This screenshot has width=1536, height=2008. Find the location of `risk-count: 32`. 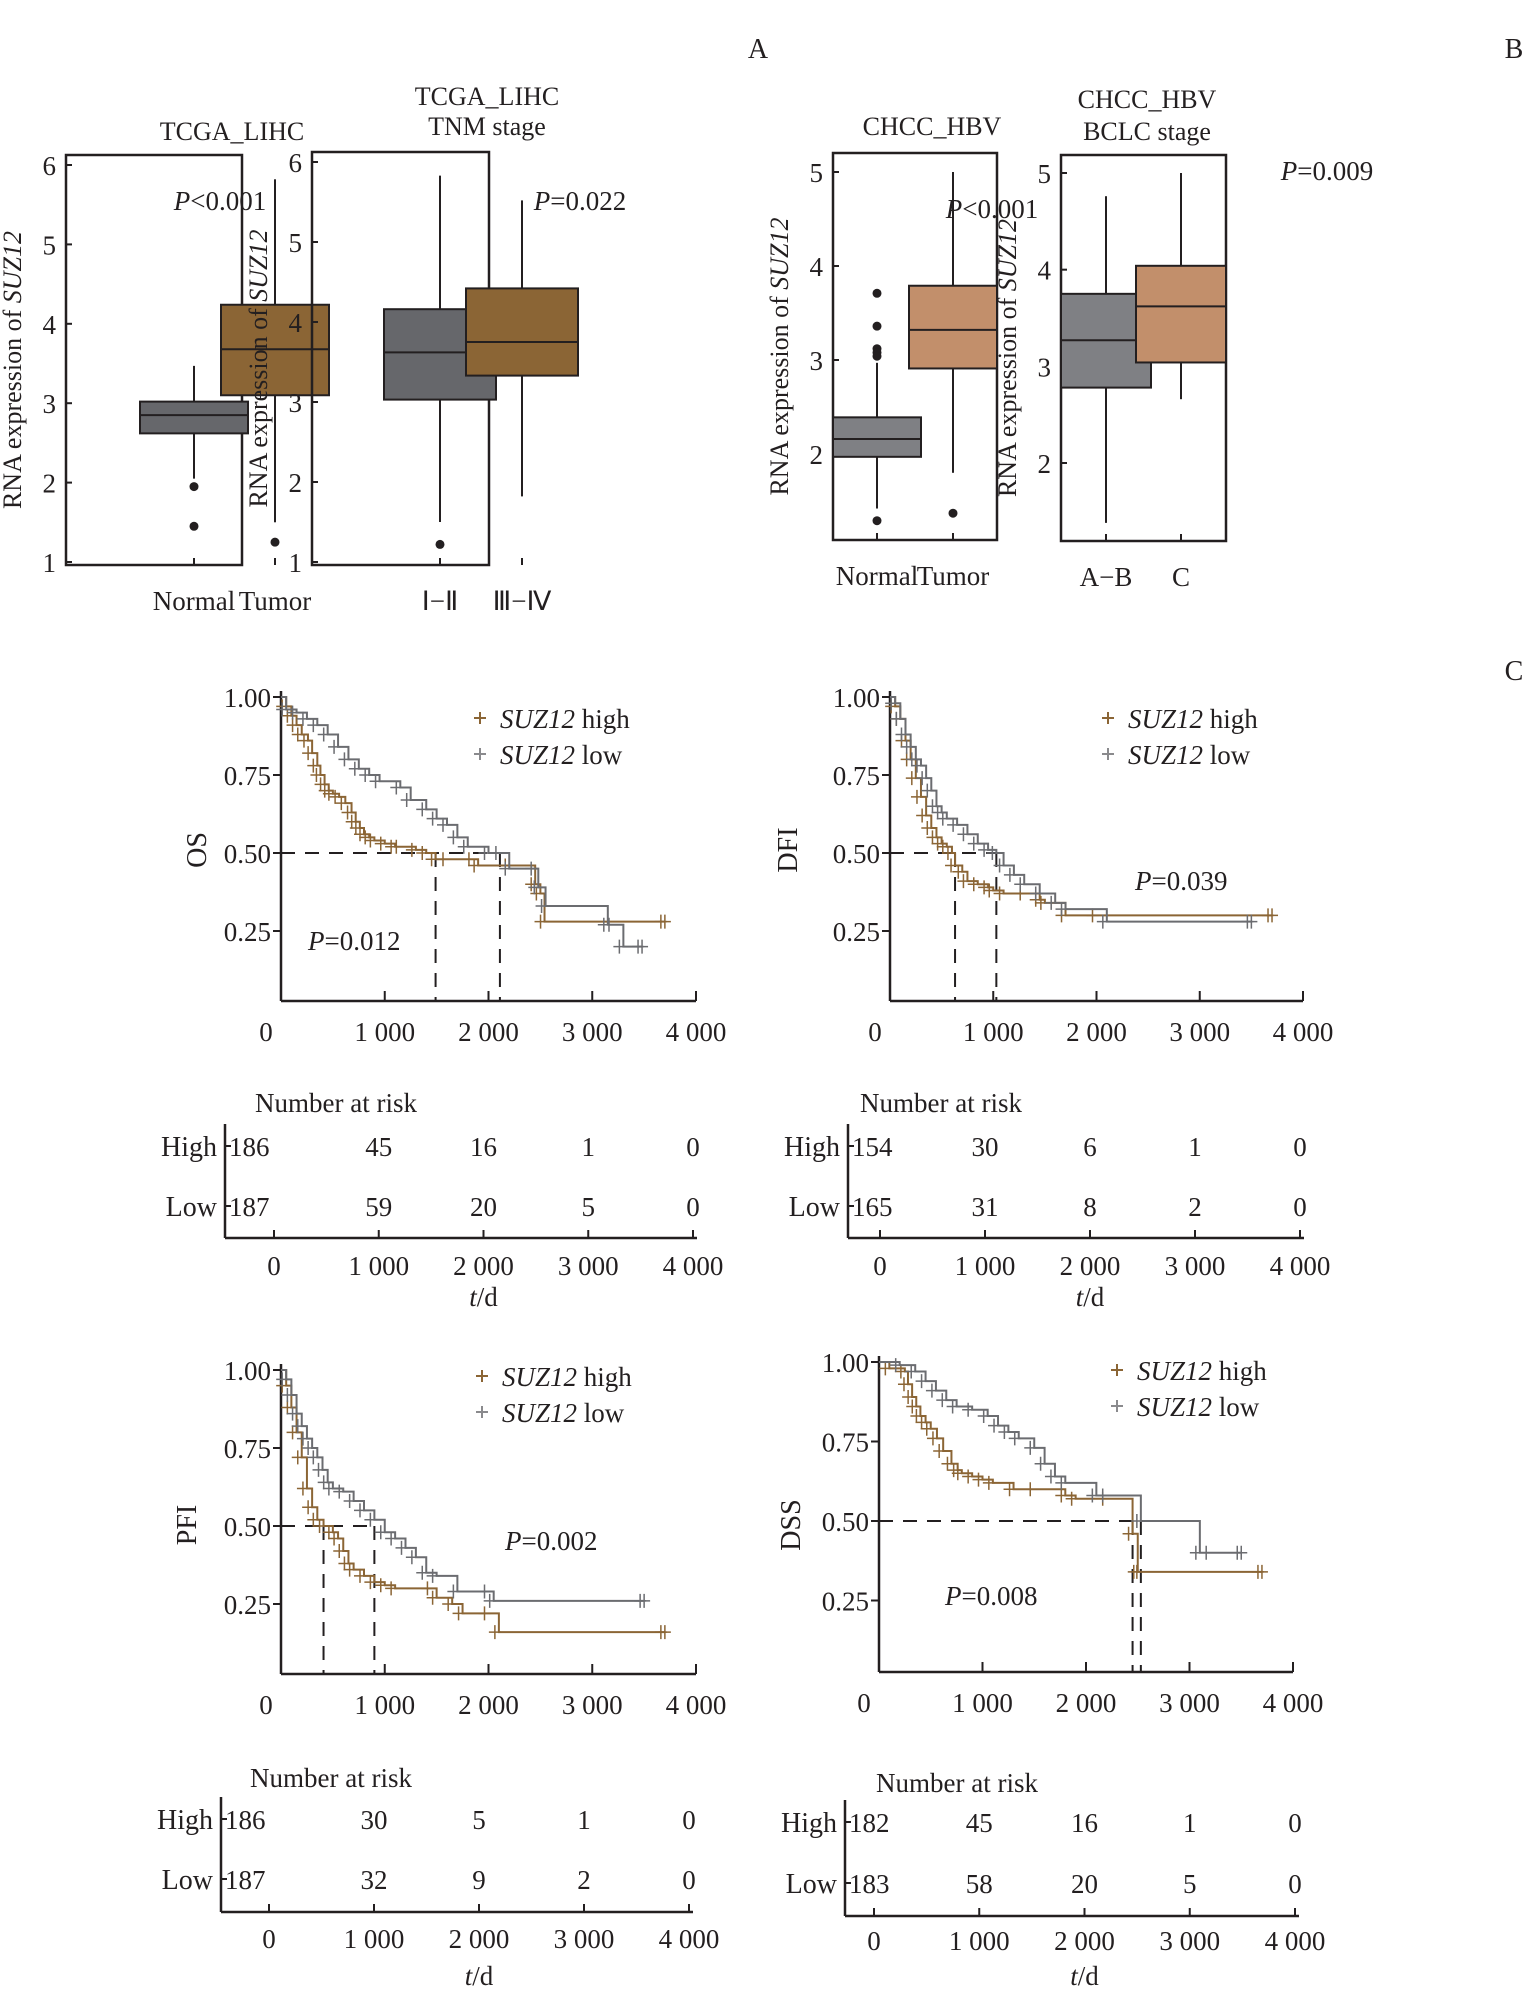

risk-count: 32 is located at coordinates (374, 1880).